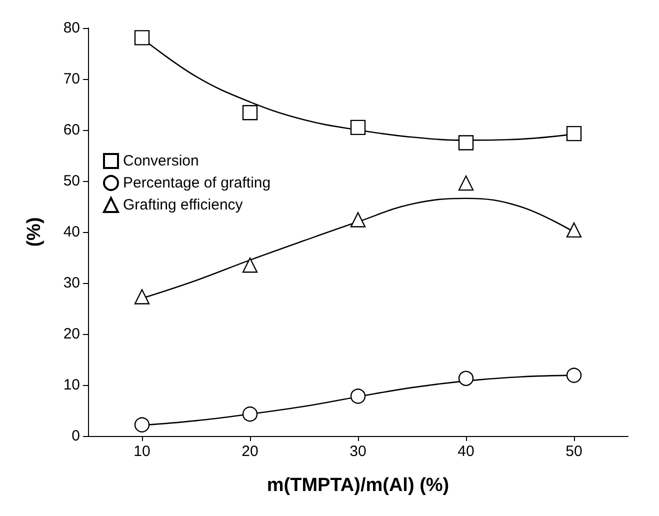  Describe the element at coordinates (71, 181) in the screenshot. I see `y-tick-label: 50` at that location.